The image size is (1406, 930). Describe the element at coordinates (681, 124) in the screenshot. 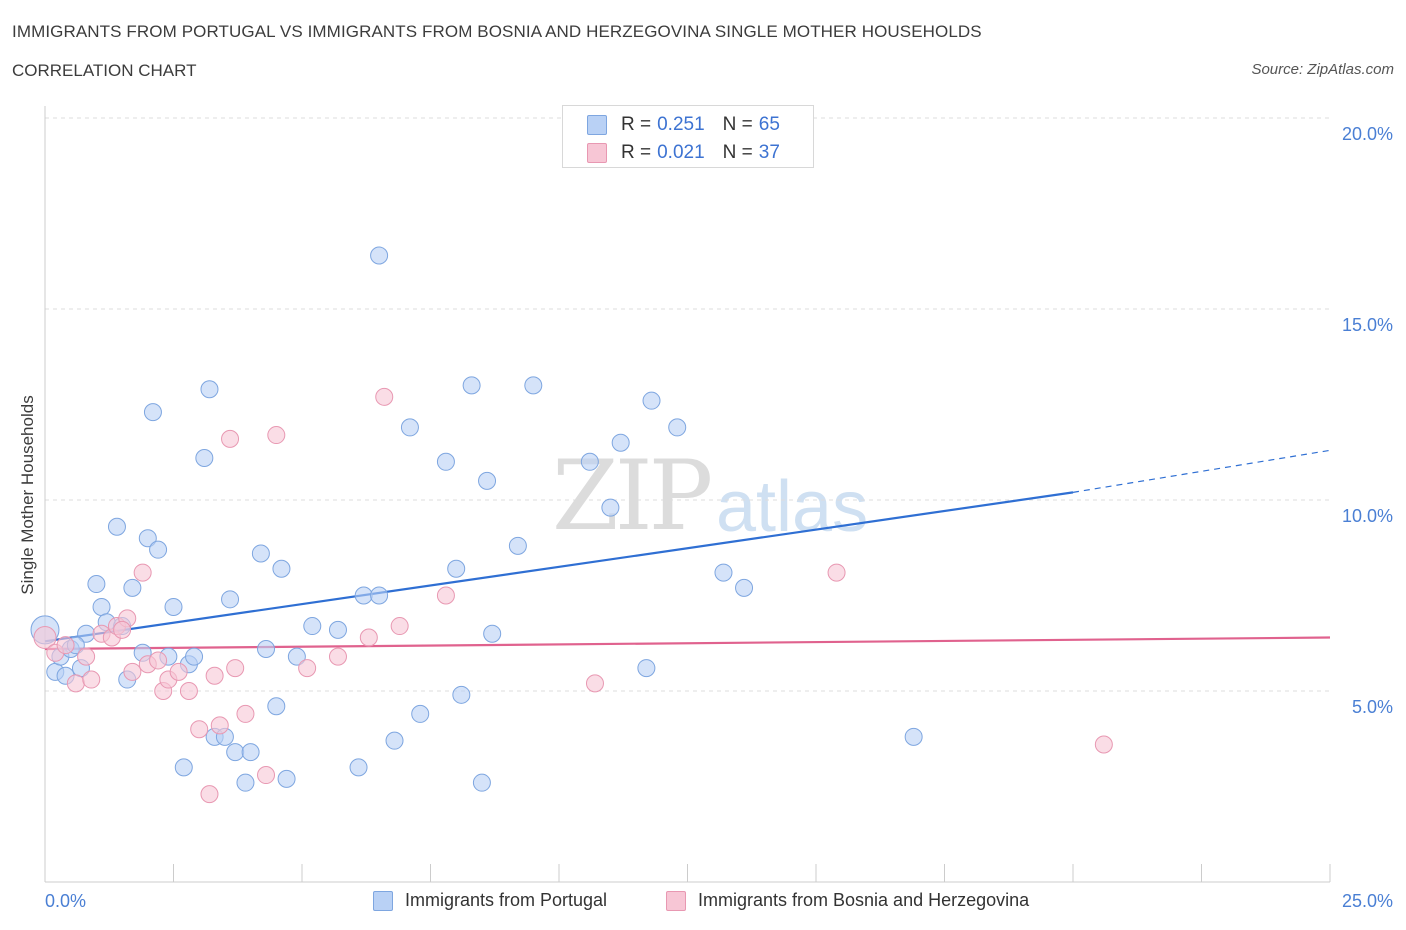

I see `legend-r-value: 0.251` at that location.